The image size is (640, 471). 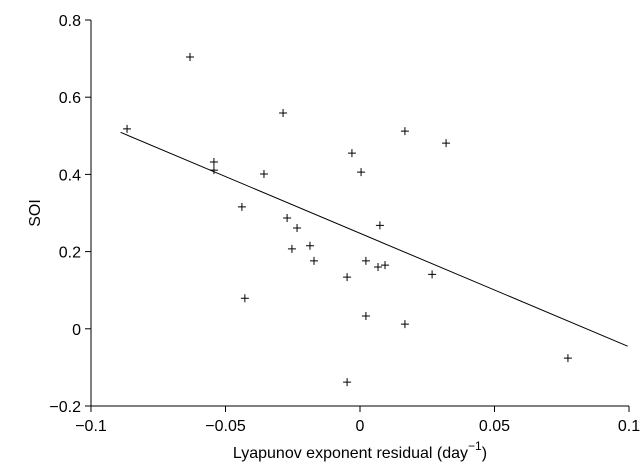 What do you see at coordinates (484, 453) in the screenshot?
I see `x-axis-label-end: )` at bounding box center [484, 453].